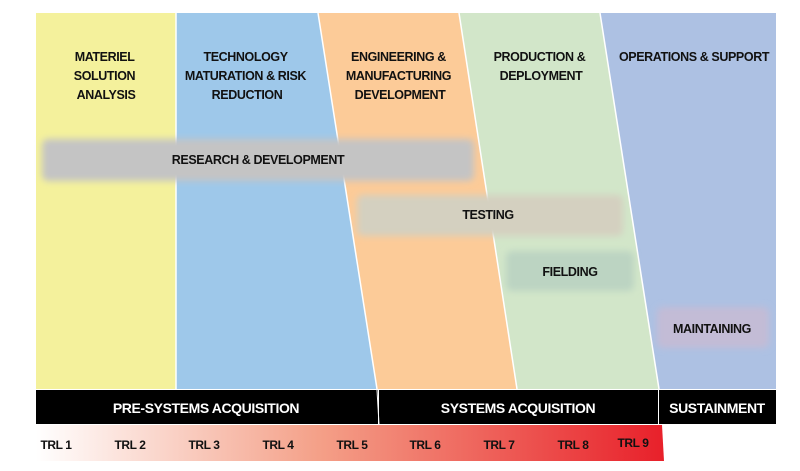  I want to click on trl-label-9: TRL 9, so click(633, 443).